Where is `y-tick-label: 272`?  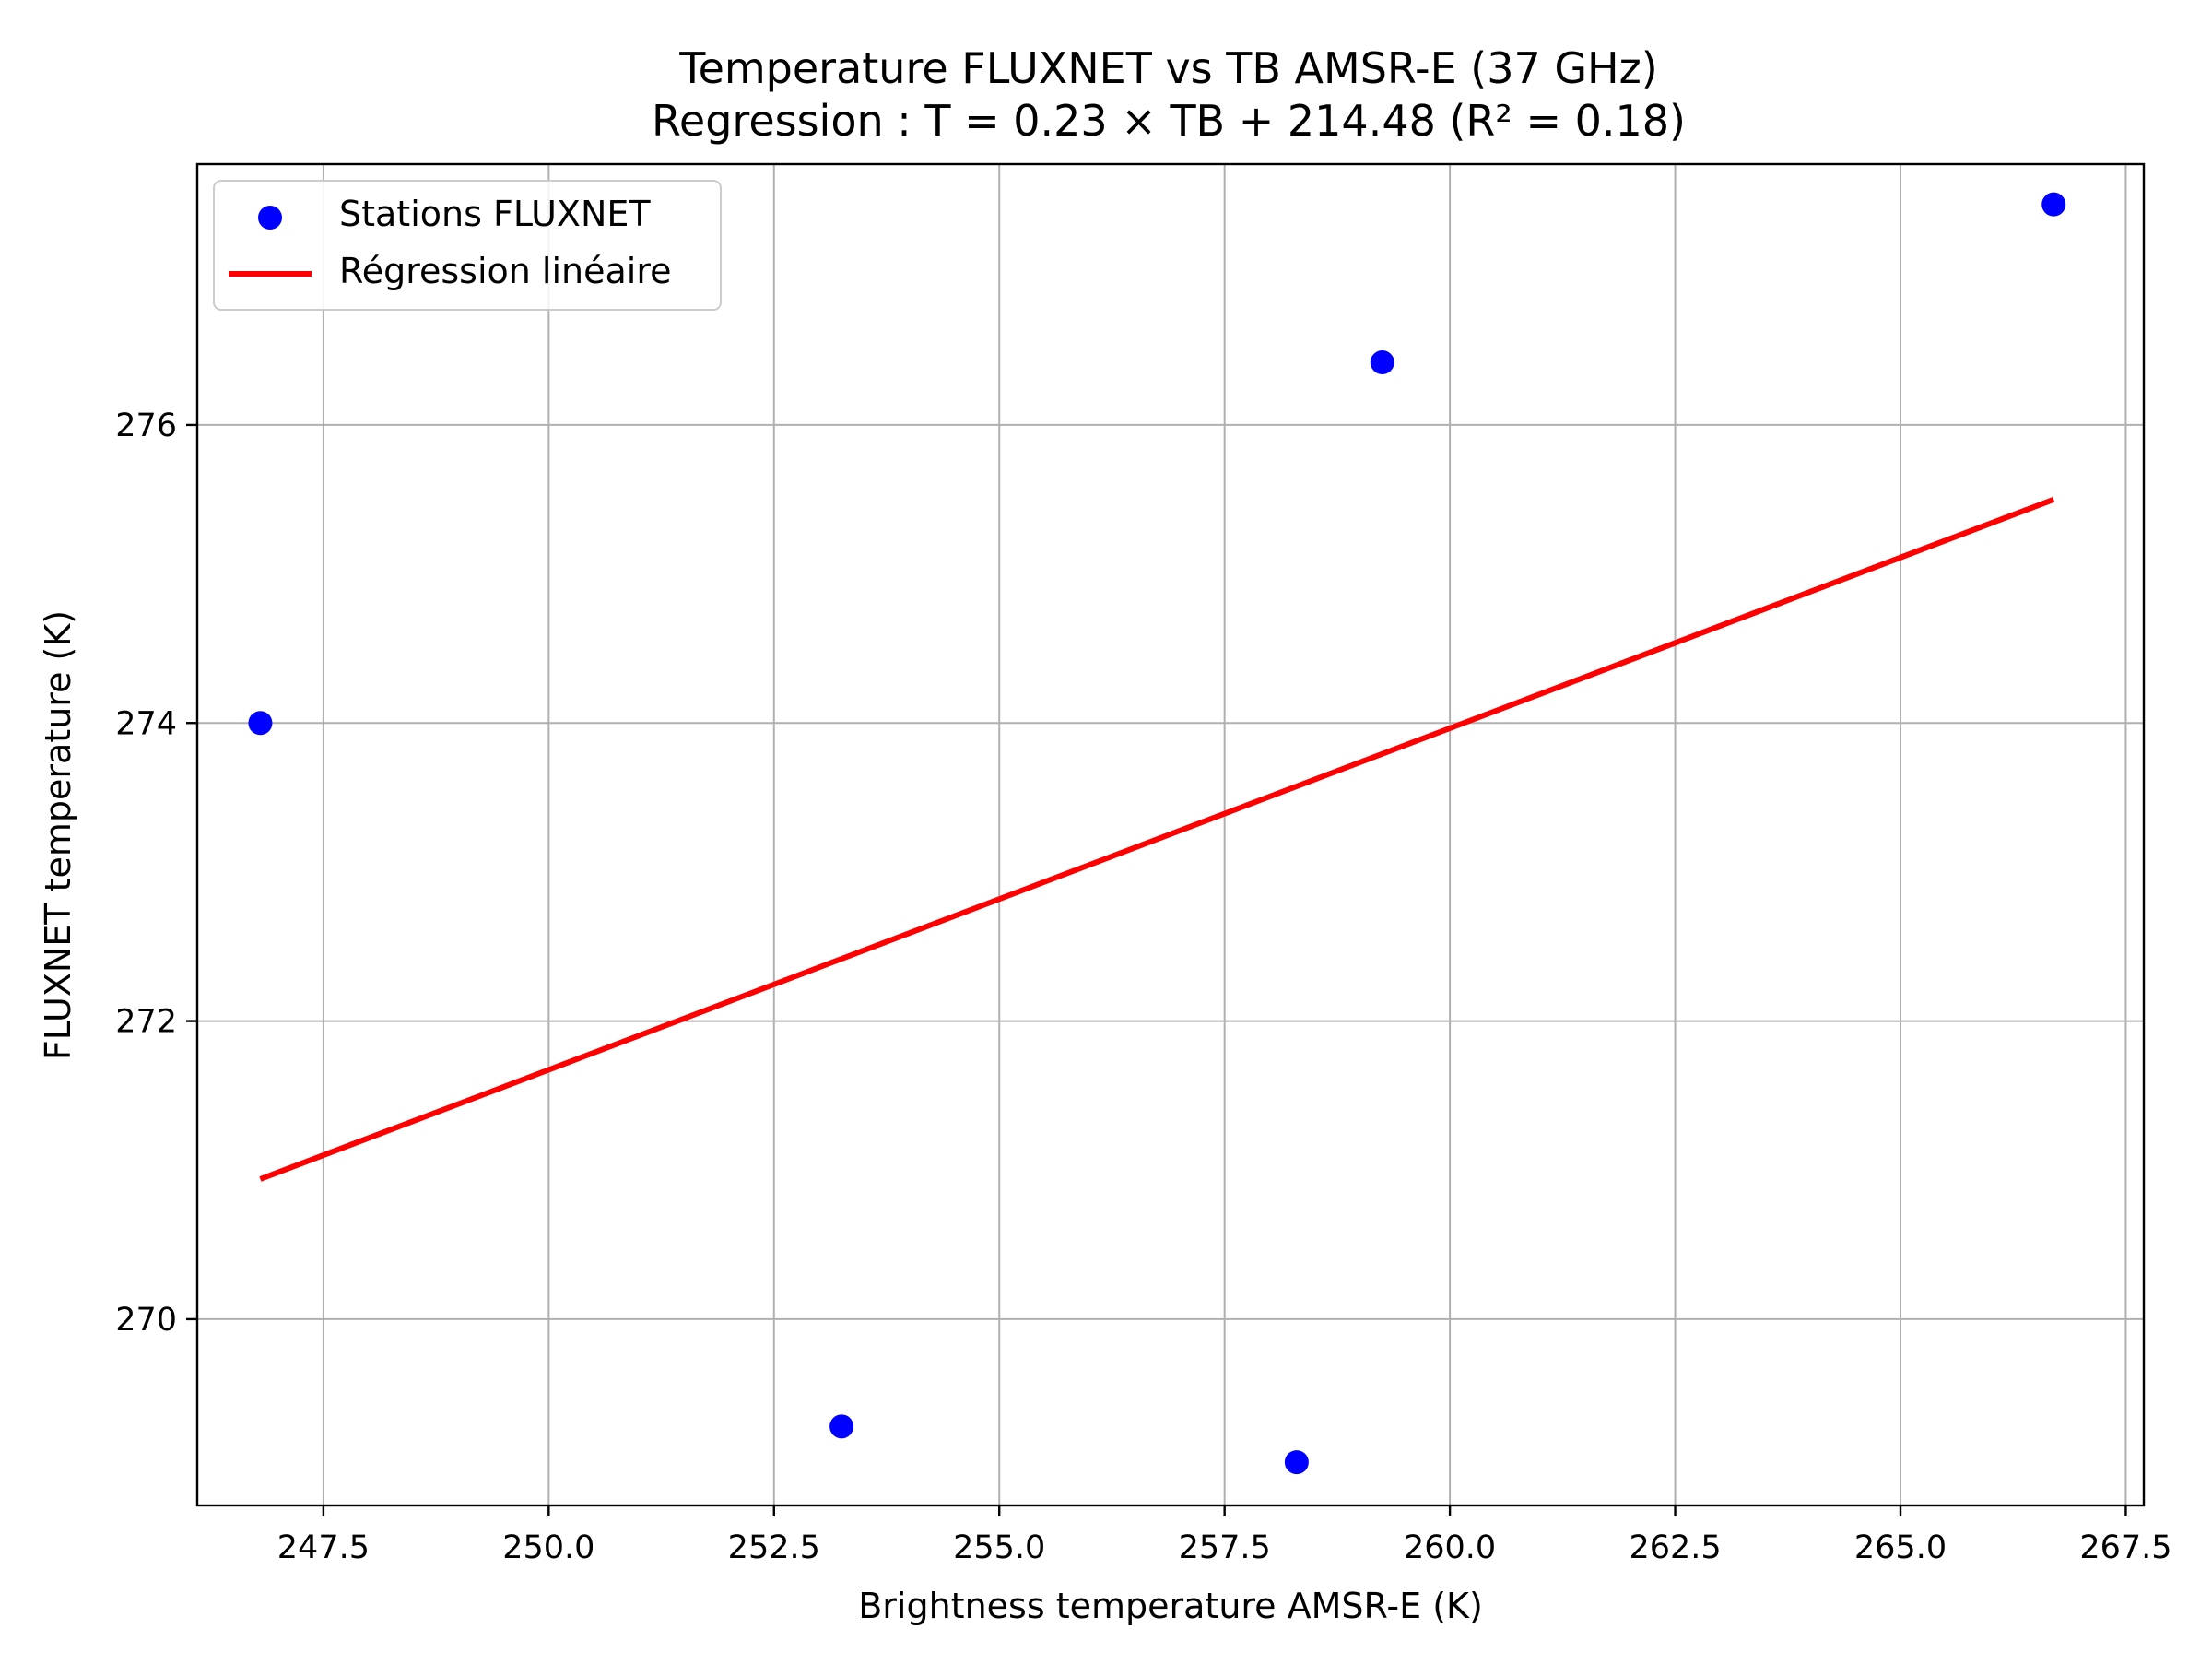
y-tick-label: 272 is located at coordinates (146, 1022).